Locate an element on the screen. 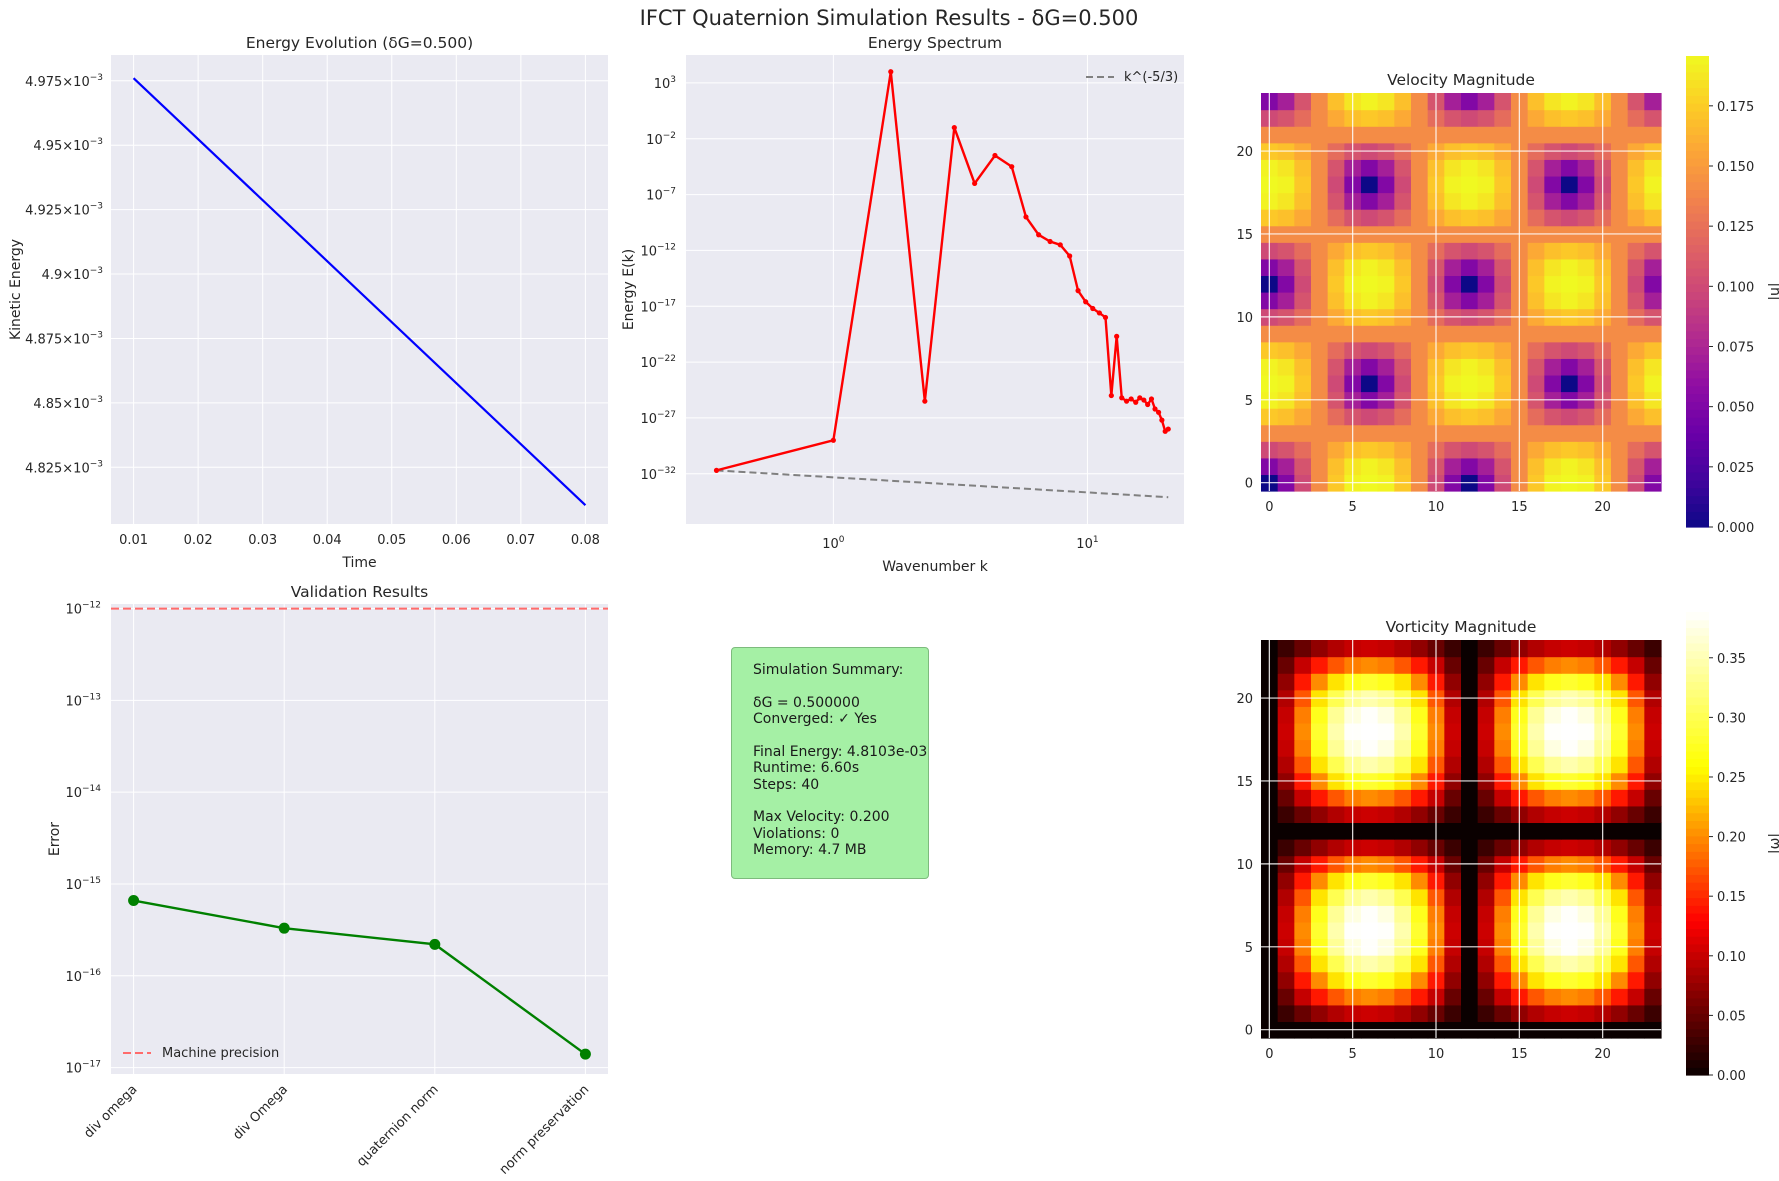 This screenshot has height=1181, width=1779. summary-runtime: Runtime: 6.60s is located at coordinates (806, 768).